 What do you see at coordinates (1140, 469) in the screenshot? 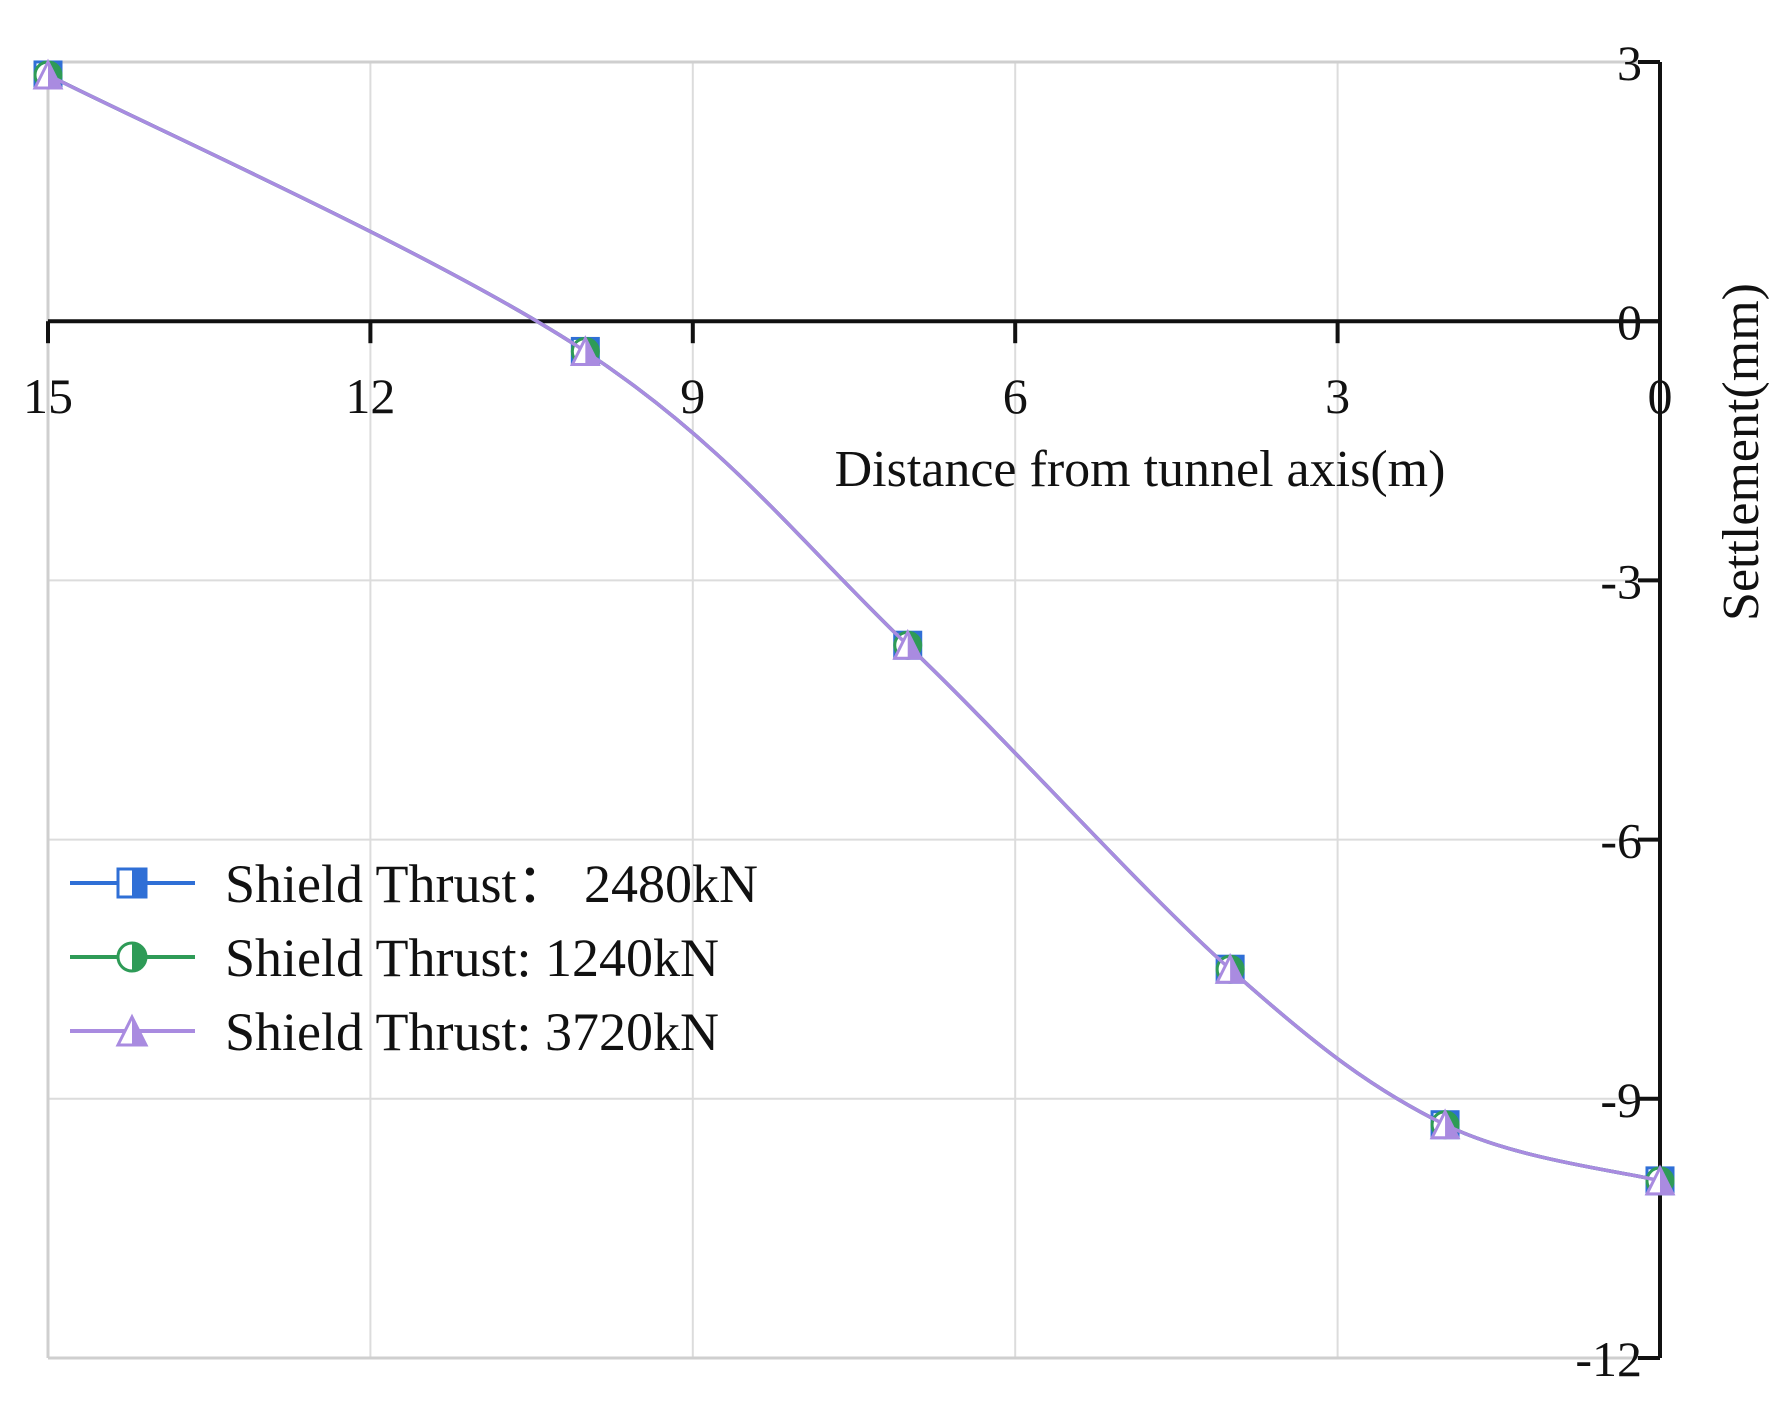
I see `x-axis-title: Distance from tunnel axis(m)` at bounding box center [1140, 469].